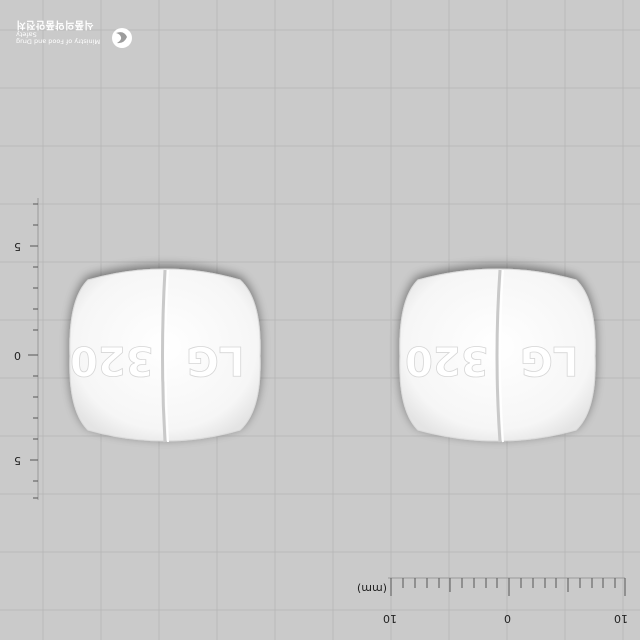  What do you see at coordinates (112, 360) in the screenshot?
I see `pill-left-imprint-number: 320` at bounding box center [112, 360].